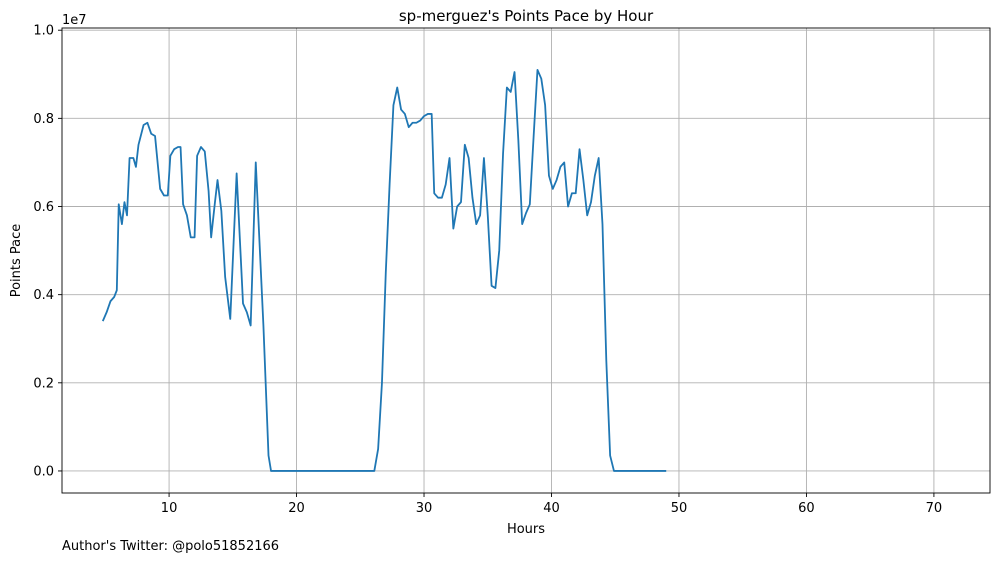 This screenshot has height=562, width=1001. I want to click on author-footnote: Author's Twitter: @polo51852166, so click(170, 546).